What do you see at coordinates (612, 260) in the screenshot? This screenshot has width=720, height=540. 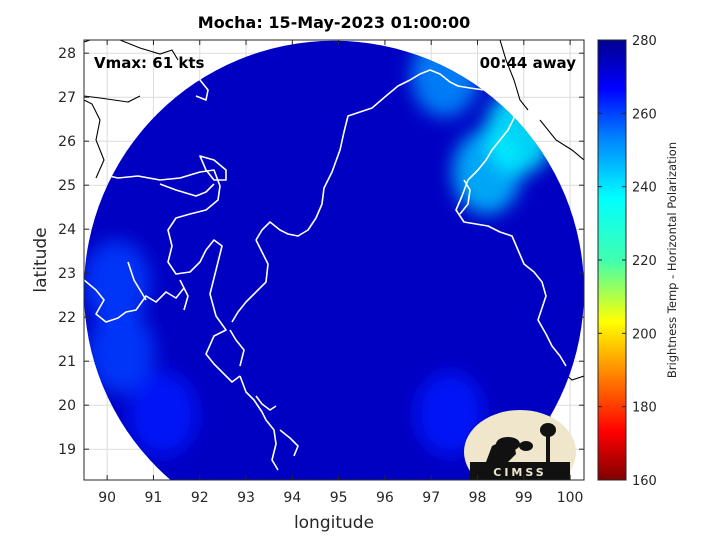 I see `colorbar` at bounding box center [612, 260].